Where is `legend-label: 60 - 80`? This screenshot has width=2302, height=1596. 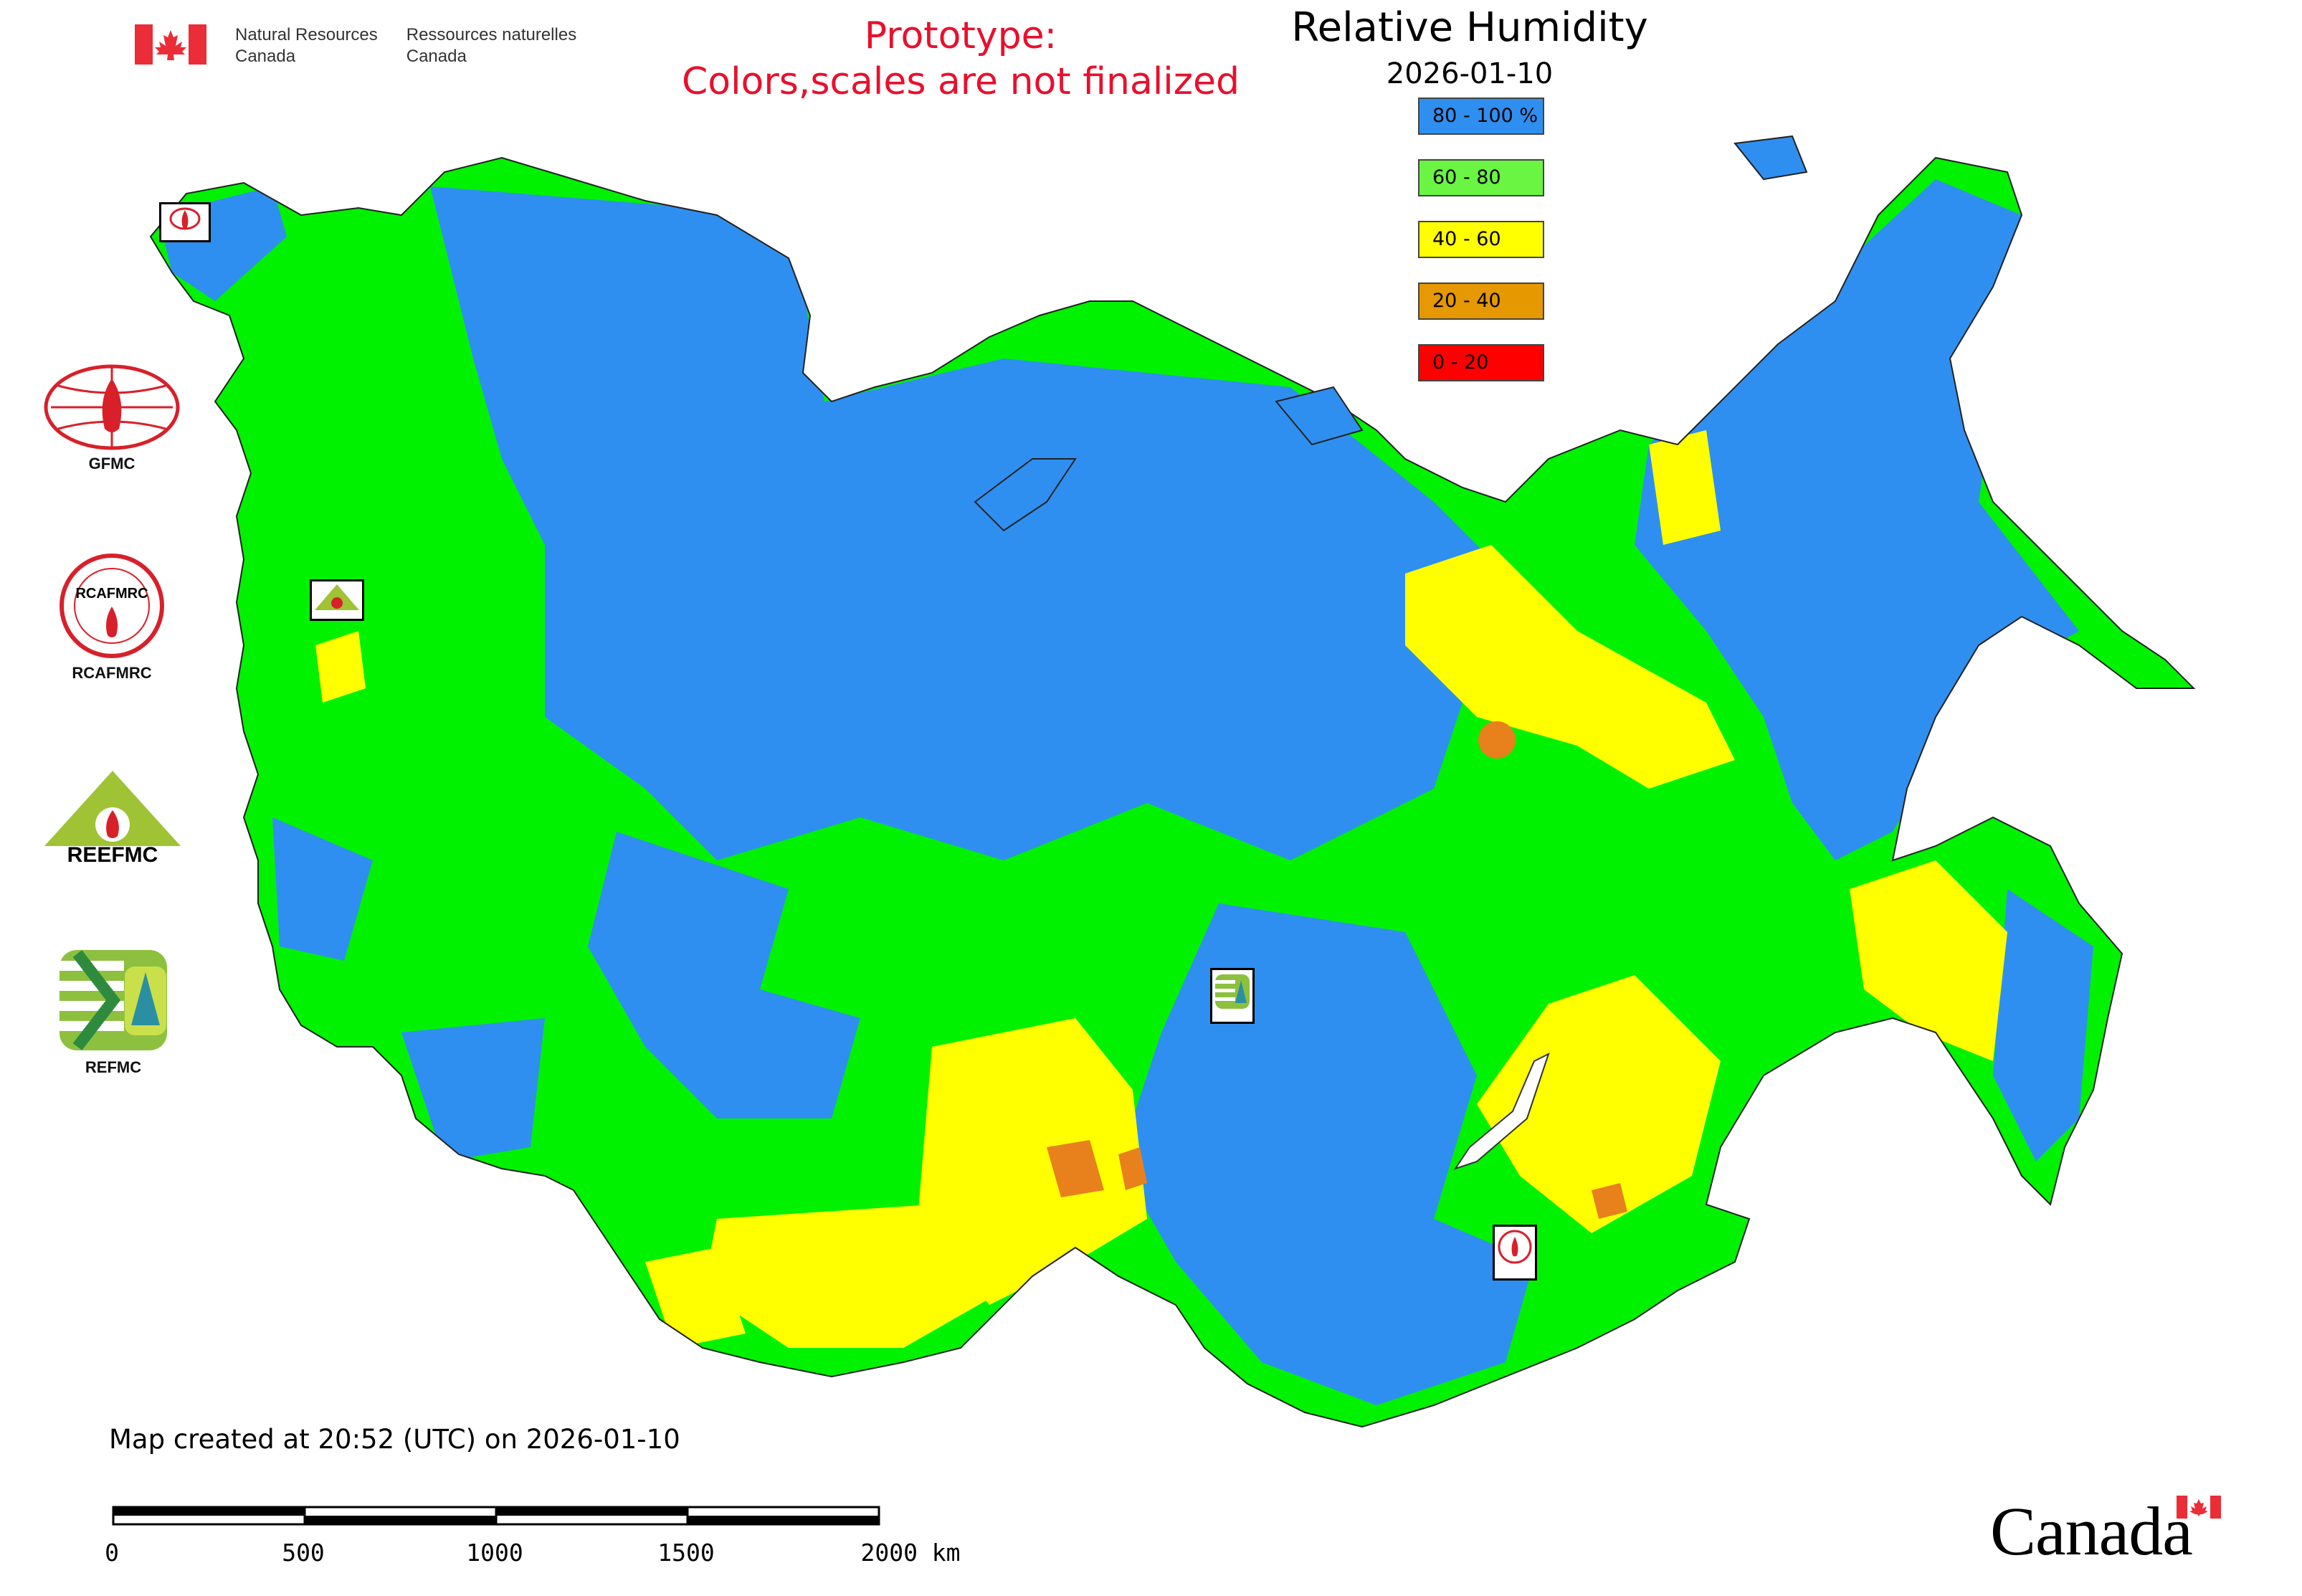 legend-label: 60 - 80 is located at coordinates (1467, 177).